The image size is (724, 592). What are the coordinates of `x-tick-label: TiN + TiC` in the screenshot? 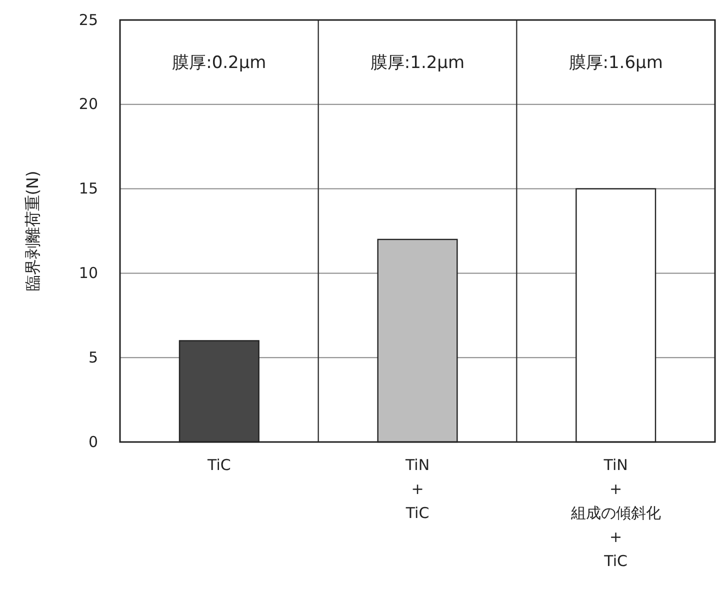 It's located at (417, 489).